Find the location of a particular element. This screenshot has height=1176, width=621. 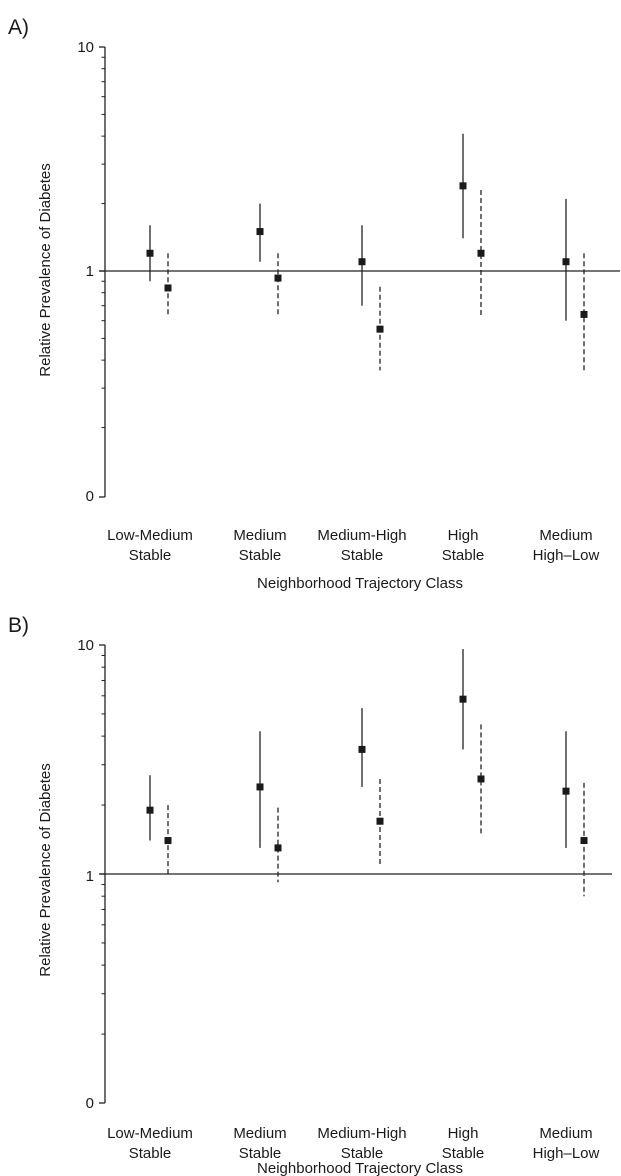

panel-a-y-ticks is located at coordinates (102, 272).